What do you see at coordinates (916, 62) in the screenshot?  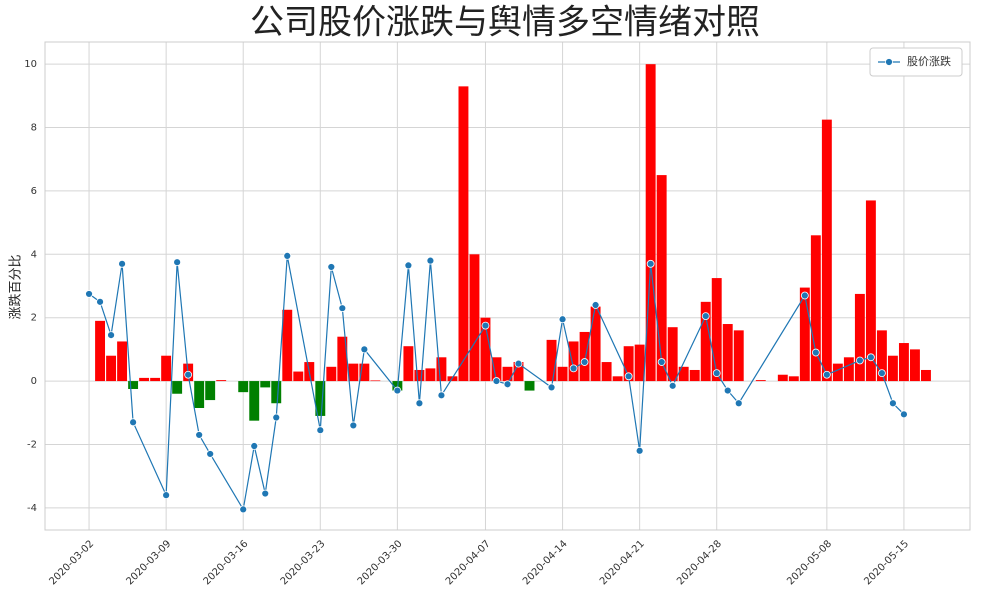 I see `legend-box` at bounding box center [916, 62].